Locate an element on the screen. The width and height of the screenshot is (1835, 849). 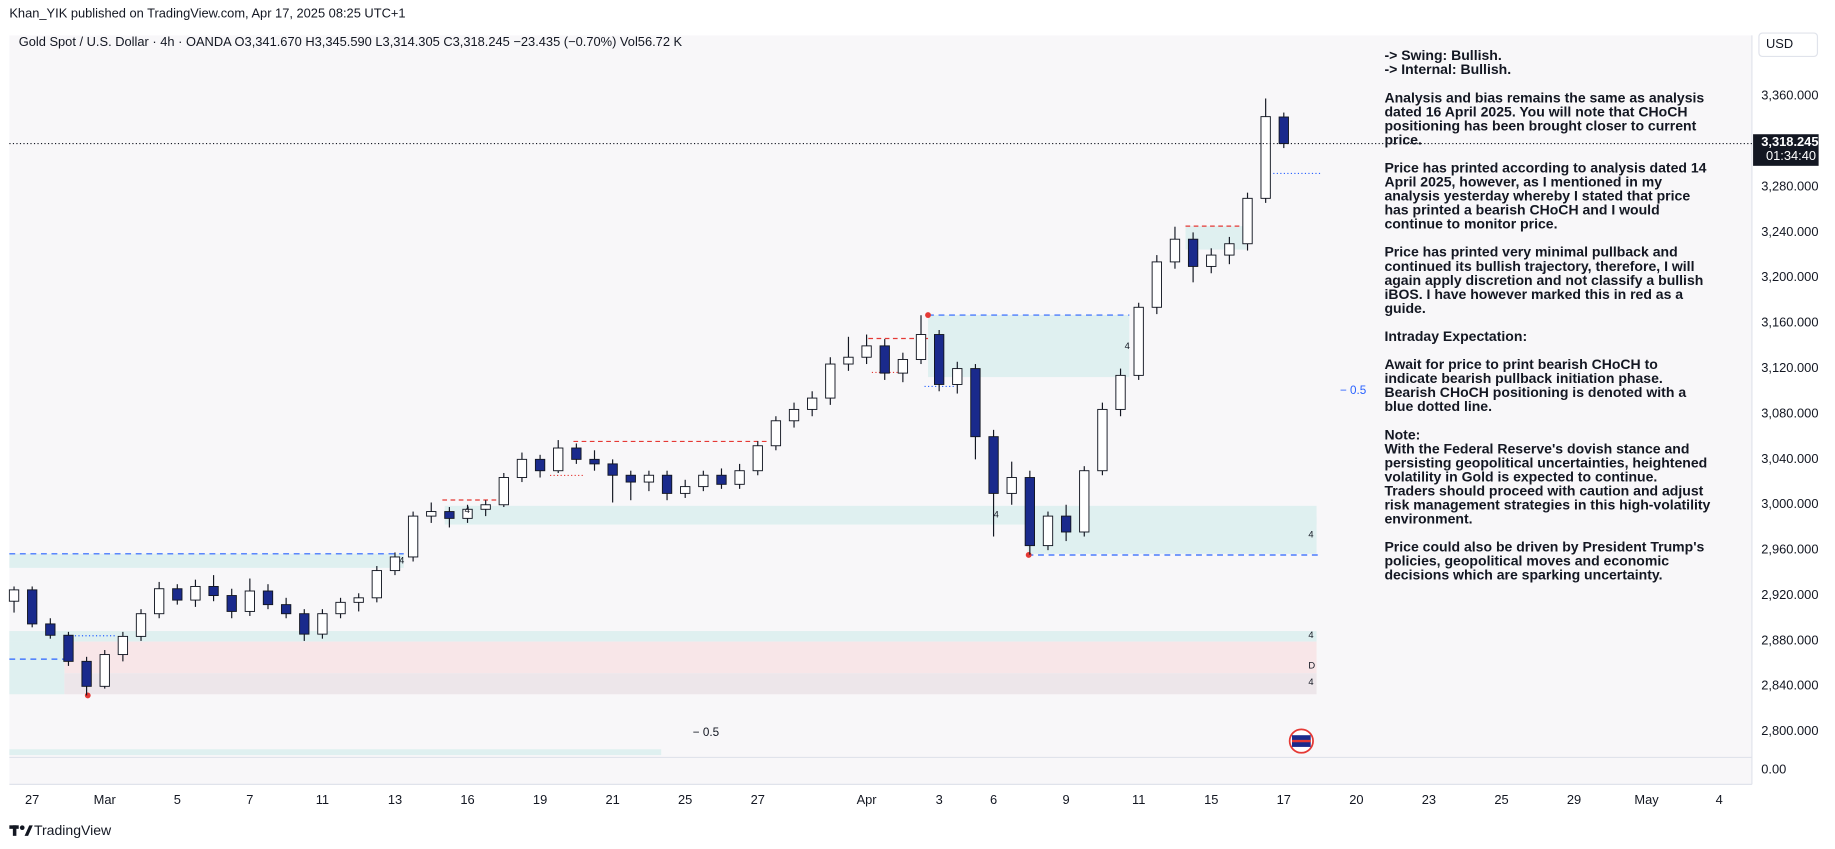
event-icon is located at coordinates (1301, 741).